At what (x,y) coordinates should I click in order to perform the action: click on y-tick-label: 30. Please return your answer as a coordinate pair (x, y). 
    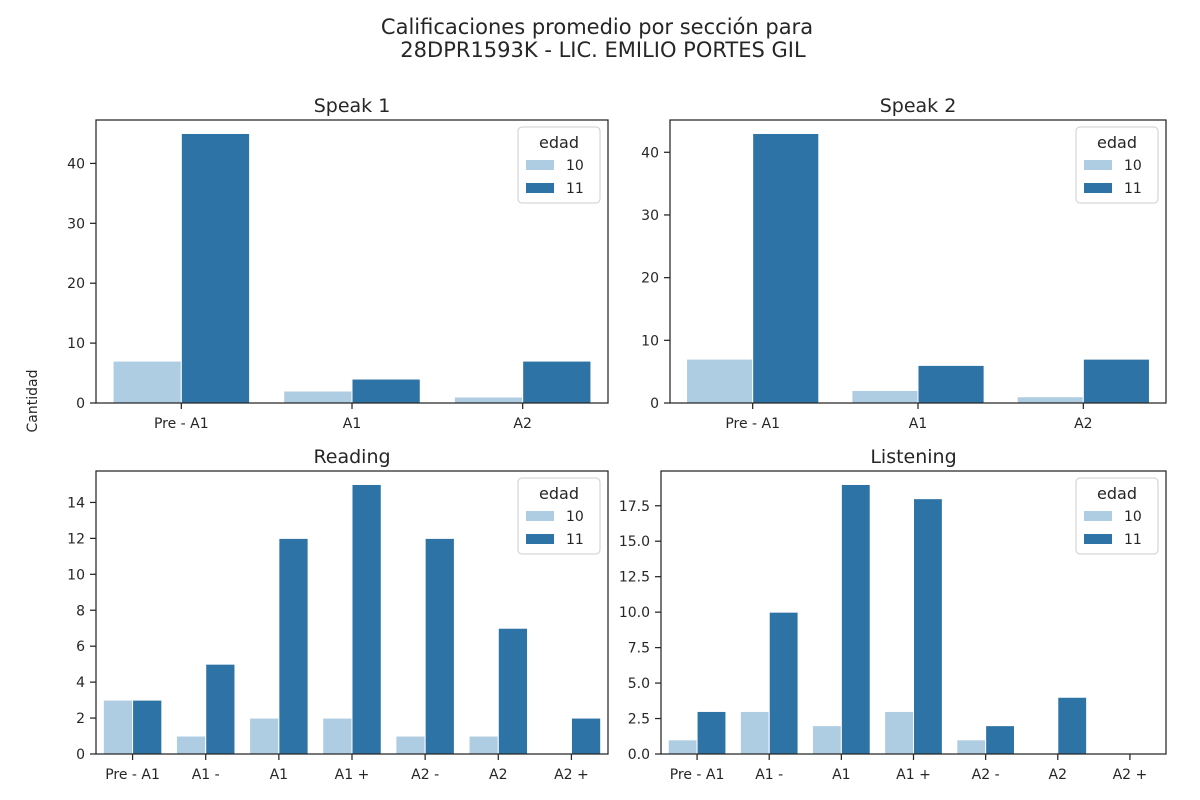
    Looking at the image, I should click on (650, 216).